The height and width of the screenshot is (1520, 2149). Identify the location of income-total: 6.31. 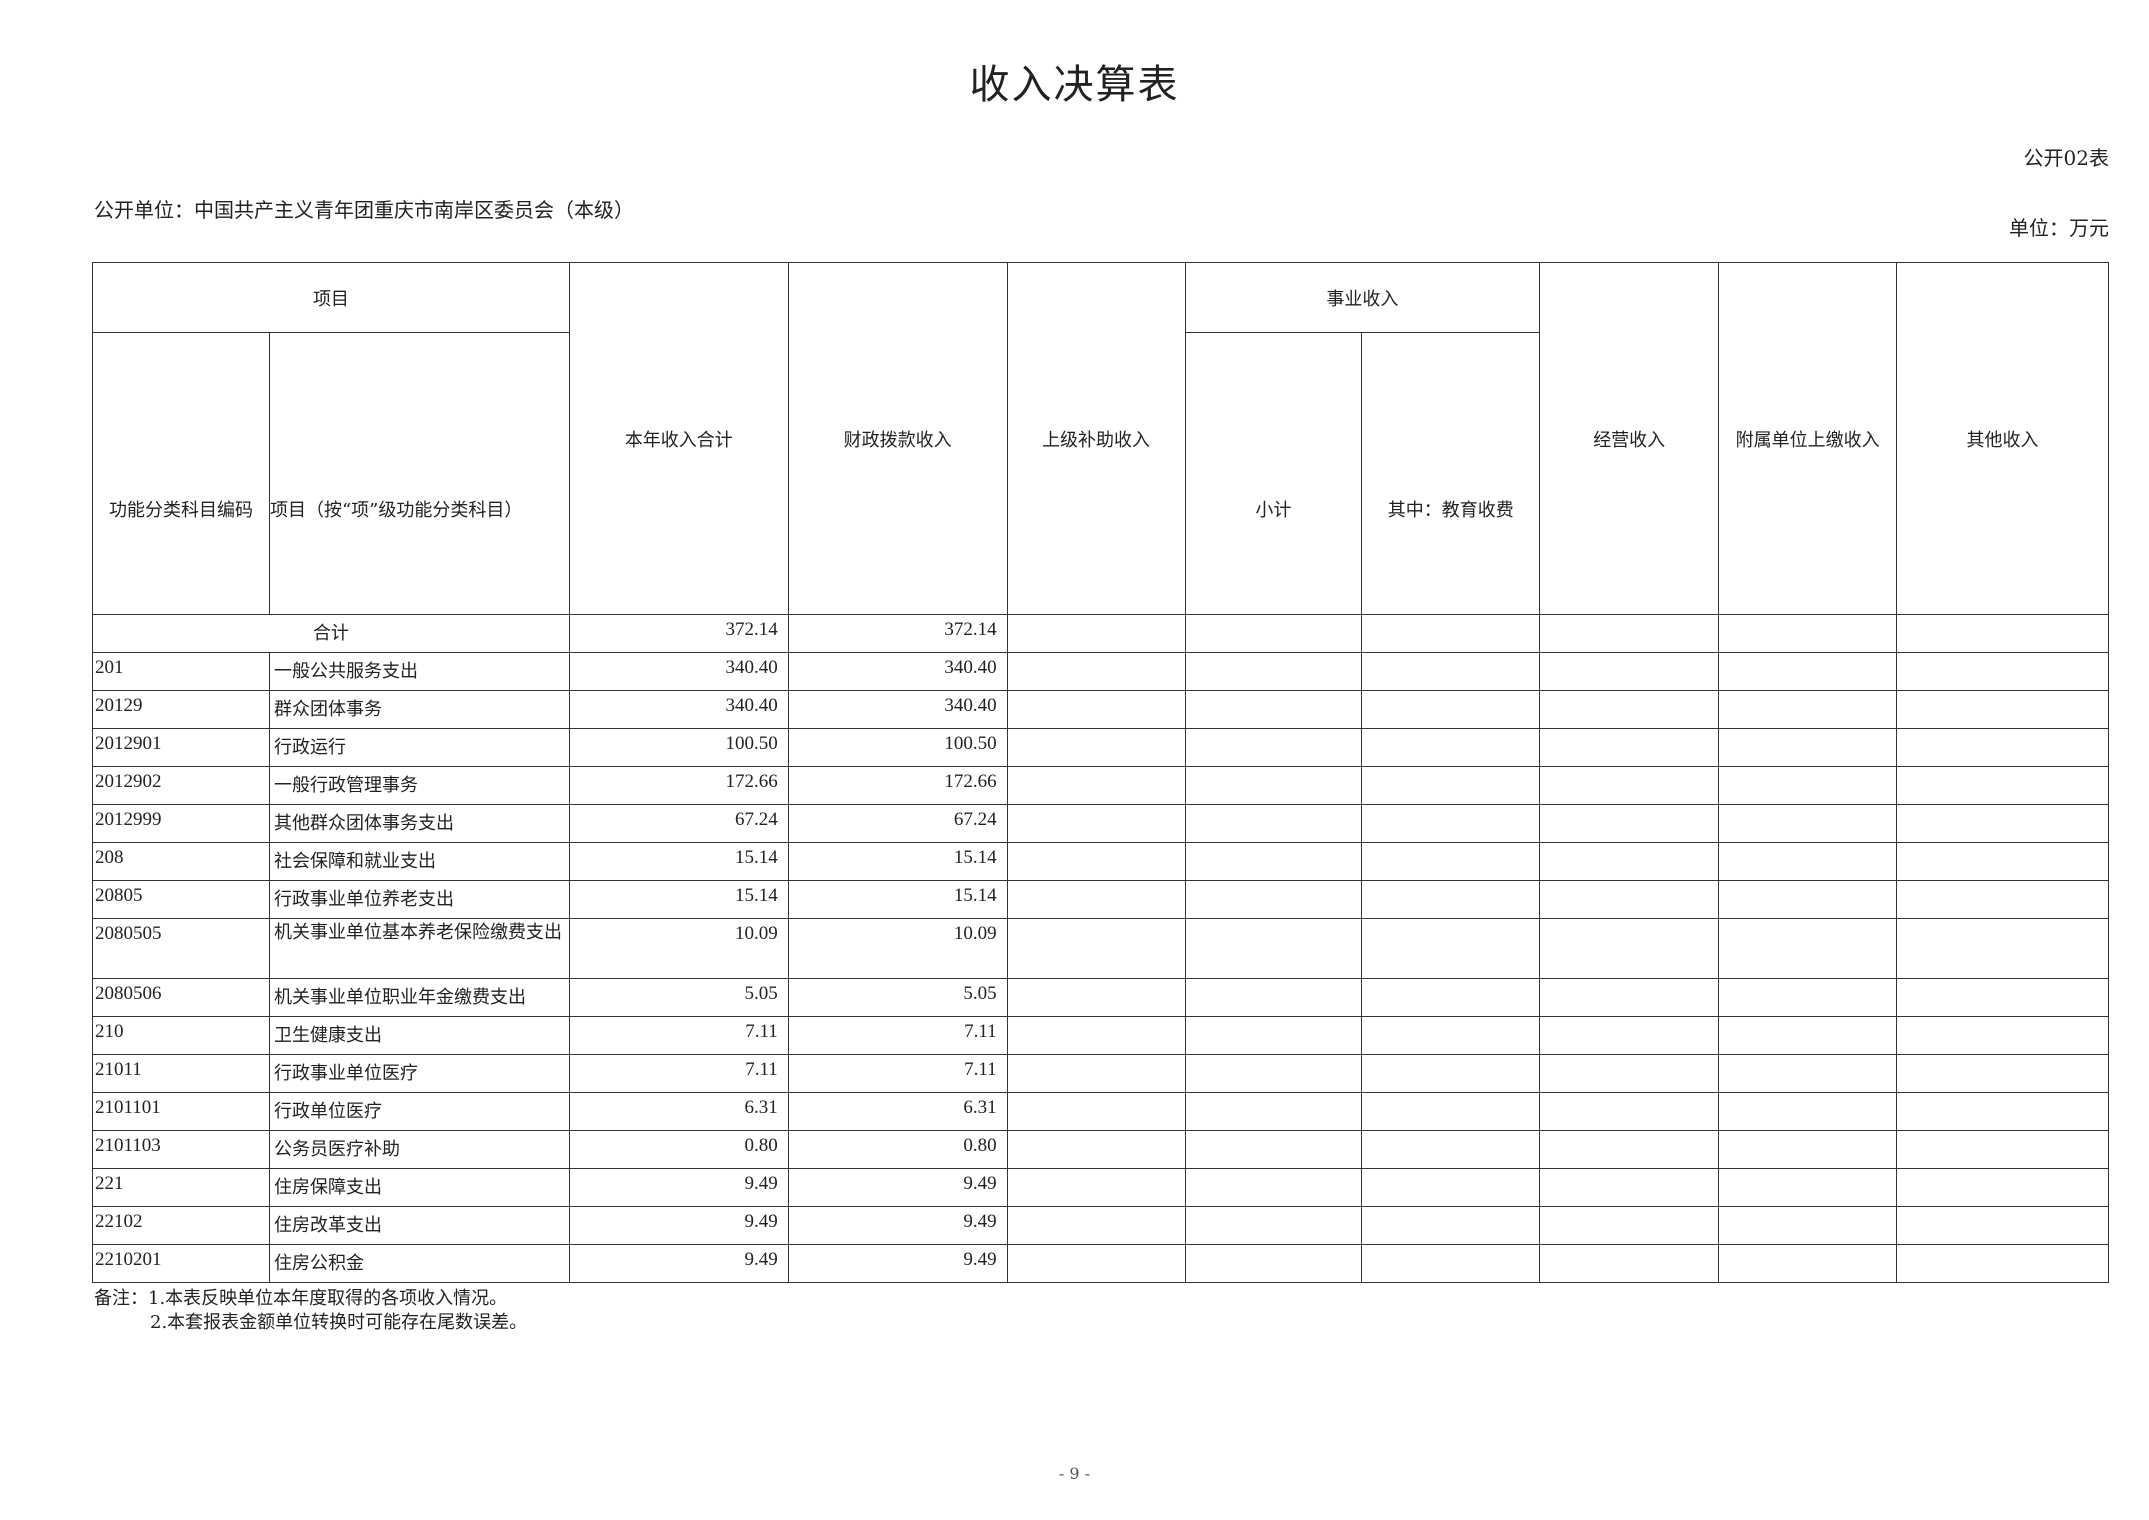
(678, 1111).